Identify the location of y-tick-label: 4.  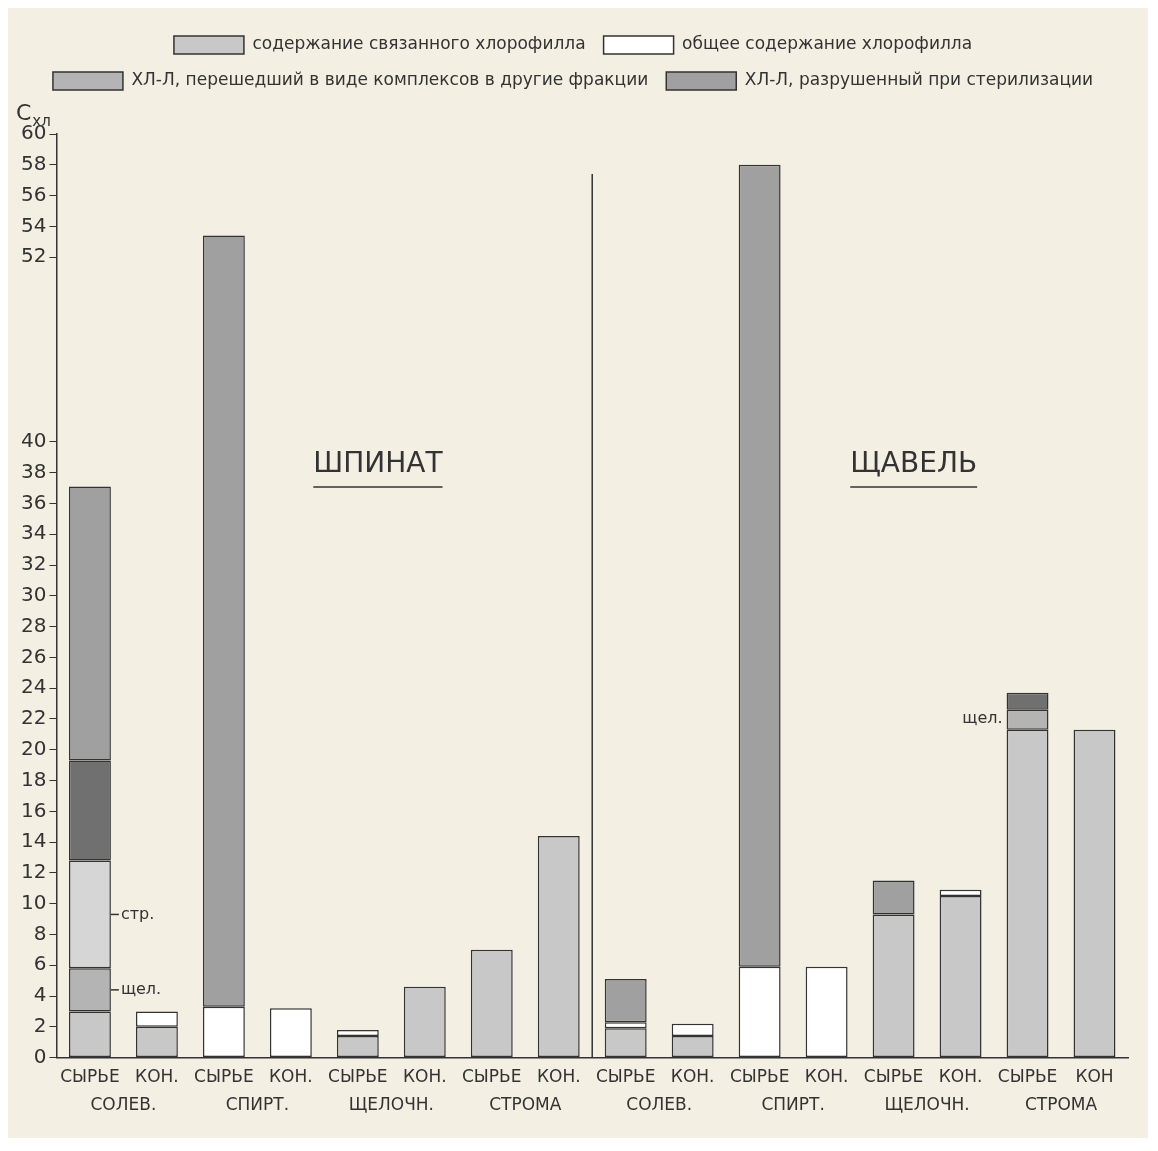
(40, 994).